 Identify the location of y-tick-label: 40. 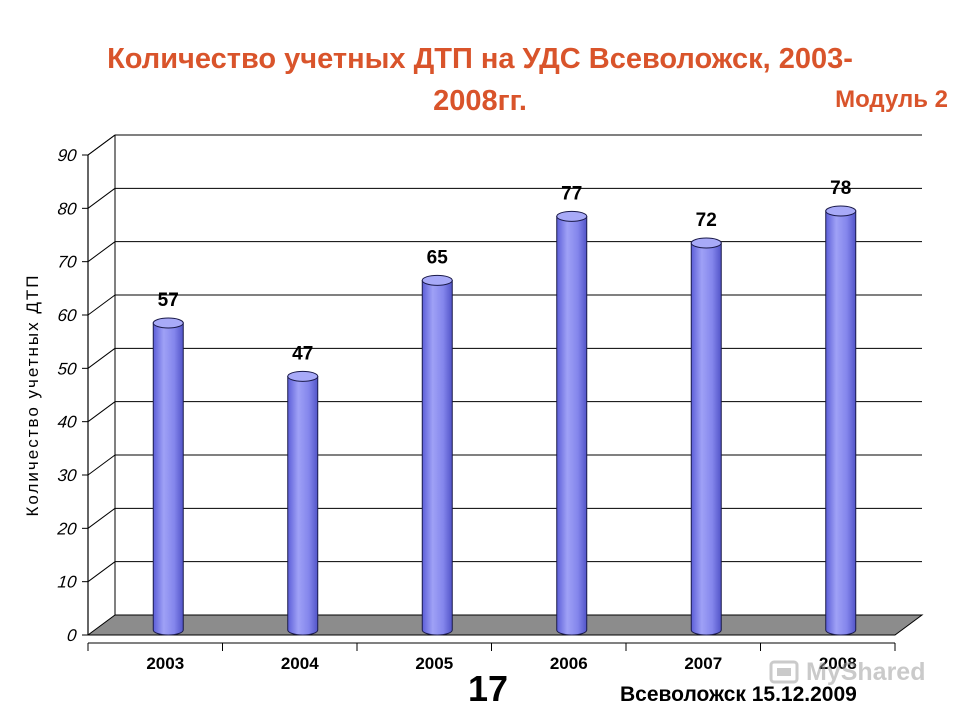
(67, 422).